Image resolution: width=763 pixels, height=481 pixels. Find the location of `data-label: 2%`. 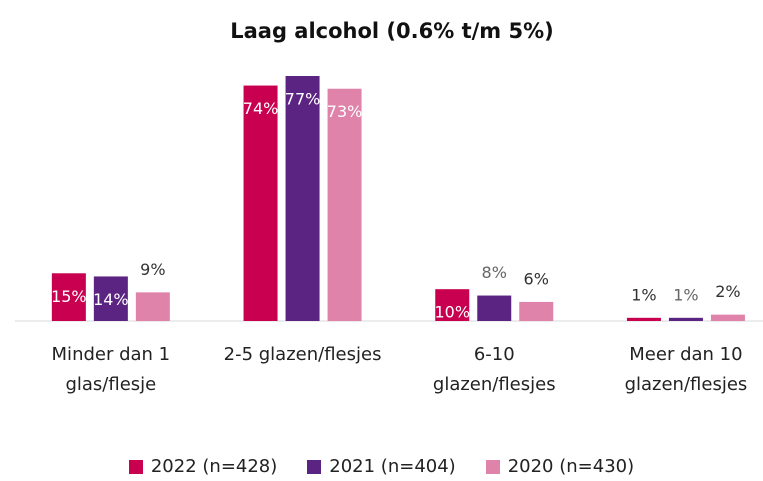

data-label: 2% is located at coordinates (727, 291).